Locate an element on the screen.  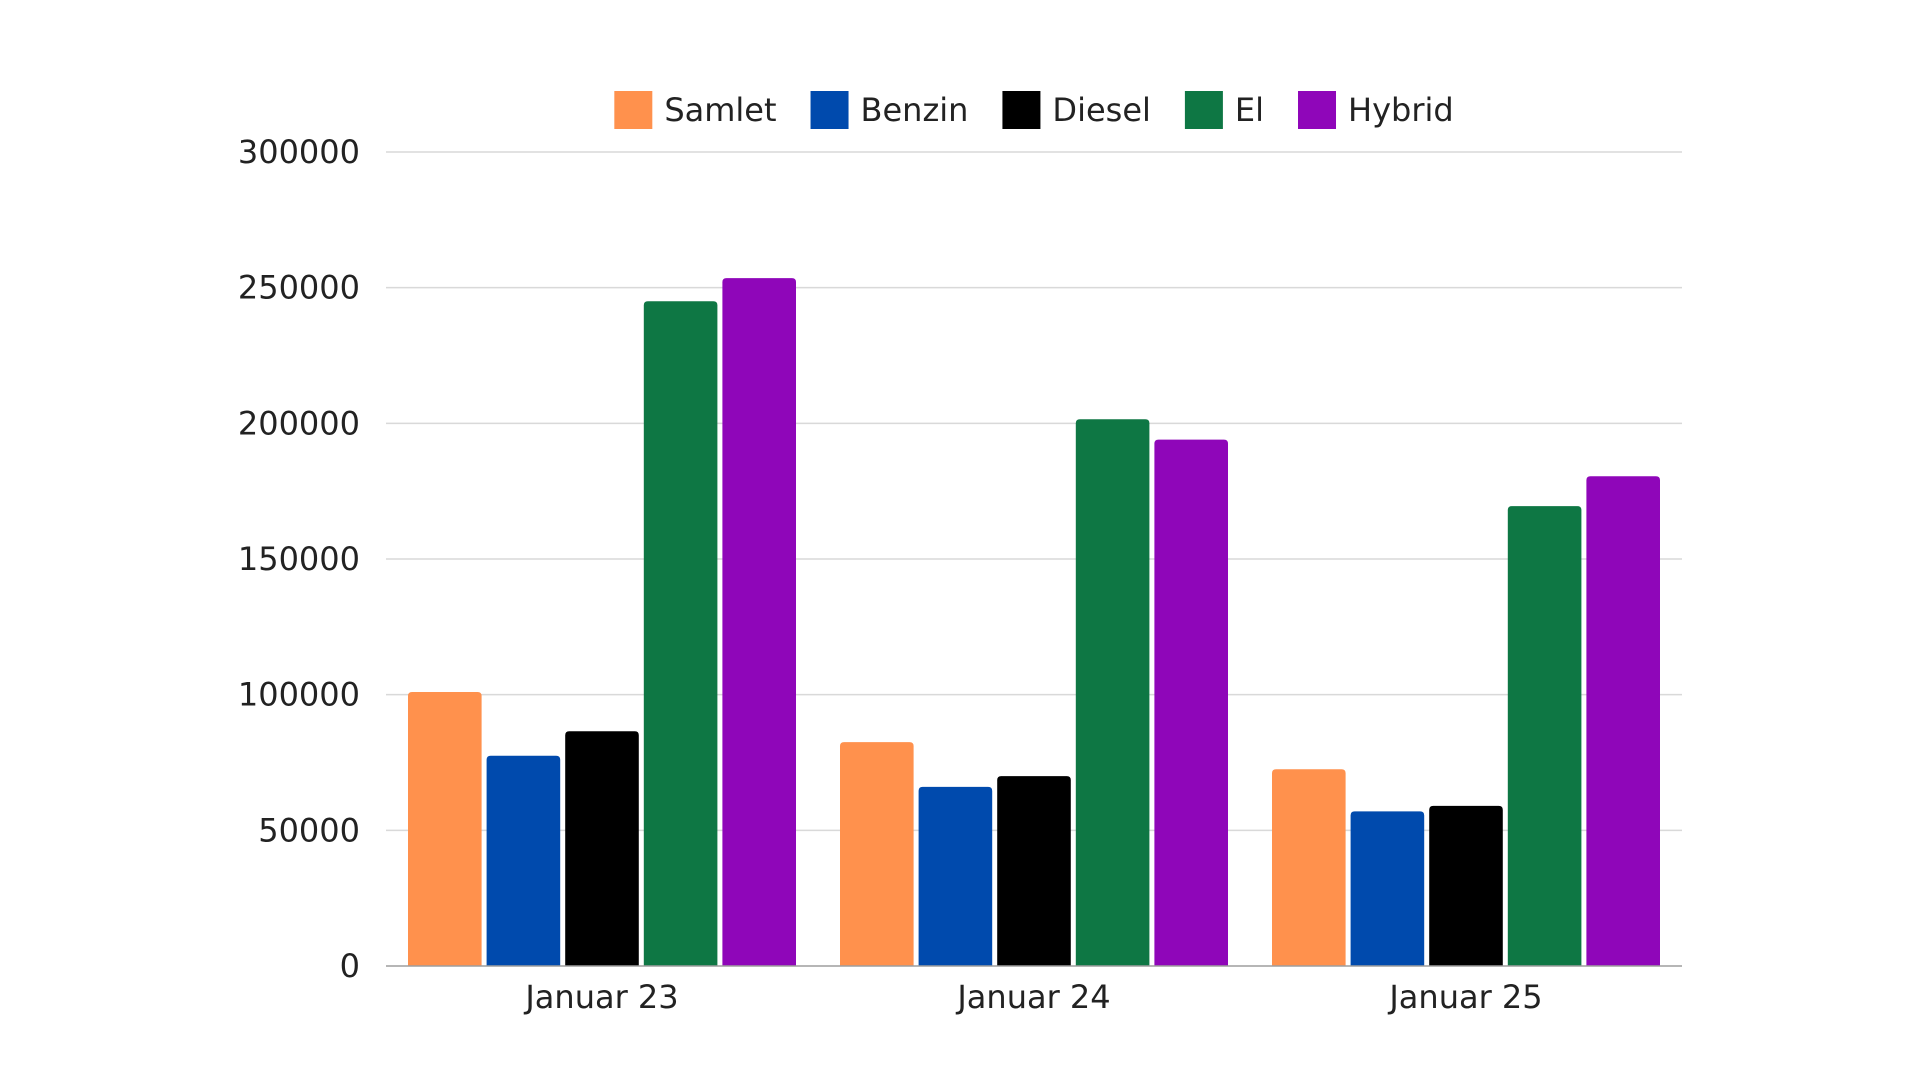
y-tick-label: 0 is located at coordinates (350, 966).